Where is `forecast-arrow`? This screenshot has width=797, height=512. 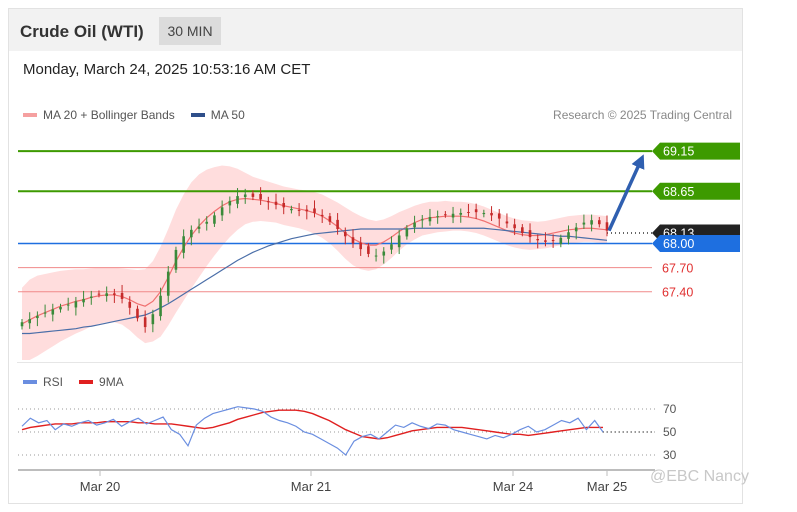 forecast-arrow is located at coordinates (626, 193).